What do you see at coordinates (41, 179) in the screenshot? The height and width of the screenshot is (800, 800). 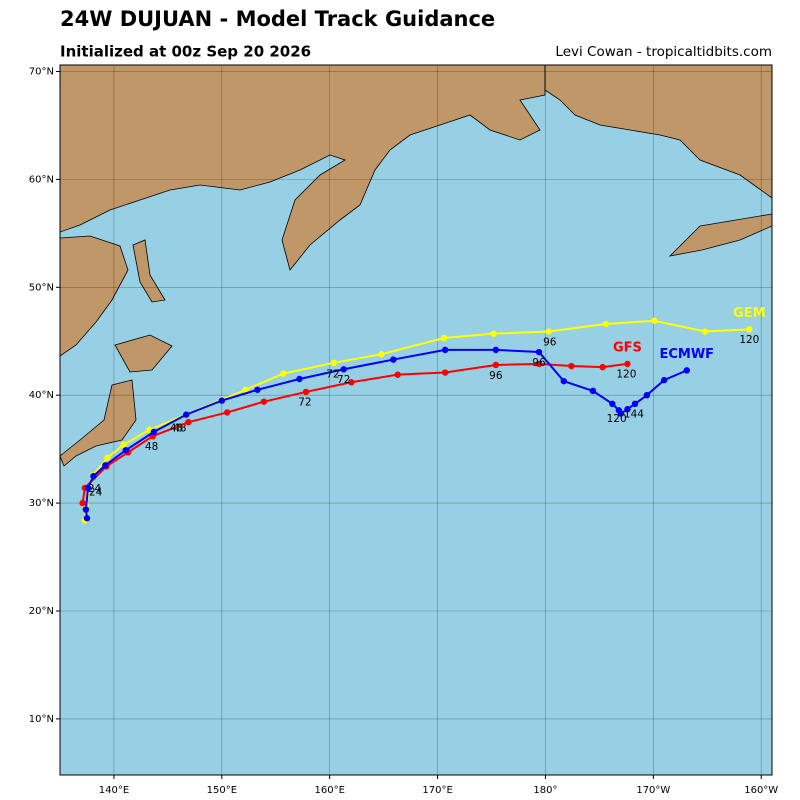 I see `y-tick-label: 60°N` at bounding box center [41, 179].